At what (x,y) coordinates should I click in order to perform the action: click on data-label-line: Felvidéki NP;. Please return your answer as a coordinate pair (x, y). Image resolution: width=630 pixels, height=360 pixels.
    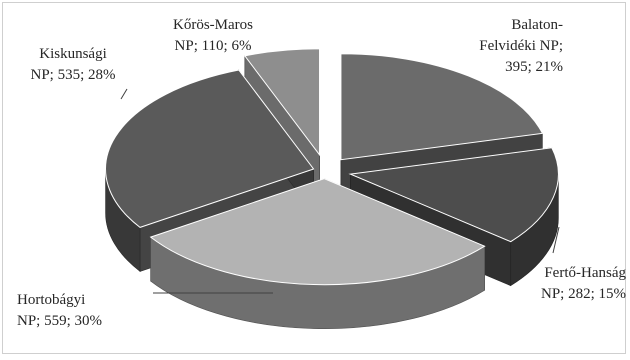
    Looking at the image, I should click on (521, 46).